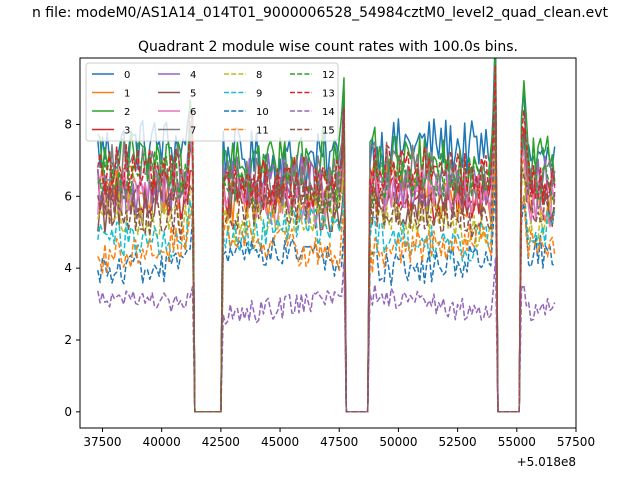  I want to click on x-tick-label: 52500, so click(458, 442).